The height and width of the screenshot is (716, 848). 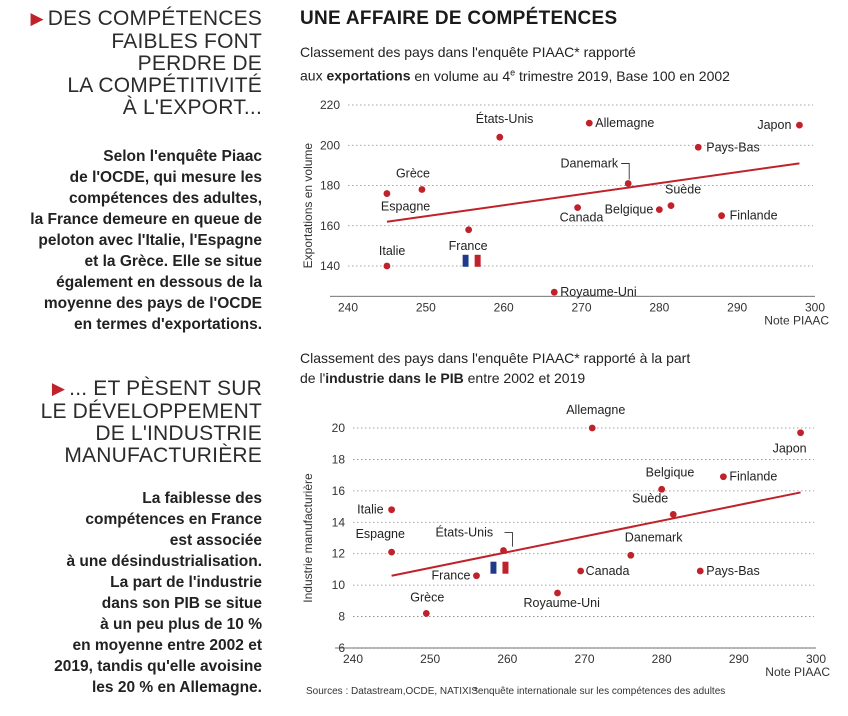 What do you see at coordinates (154, 18) in the screenshot?
I see `heading-line: DES COMPÉTENCES` at bounding box center [154, 18].